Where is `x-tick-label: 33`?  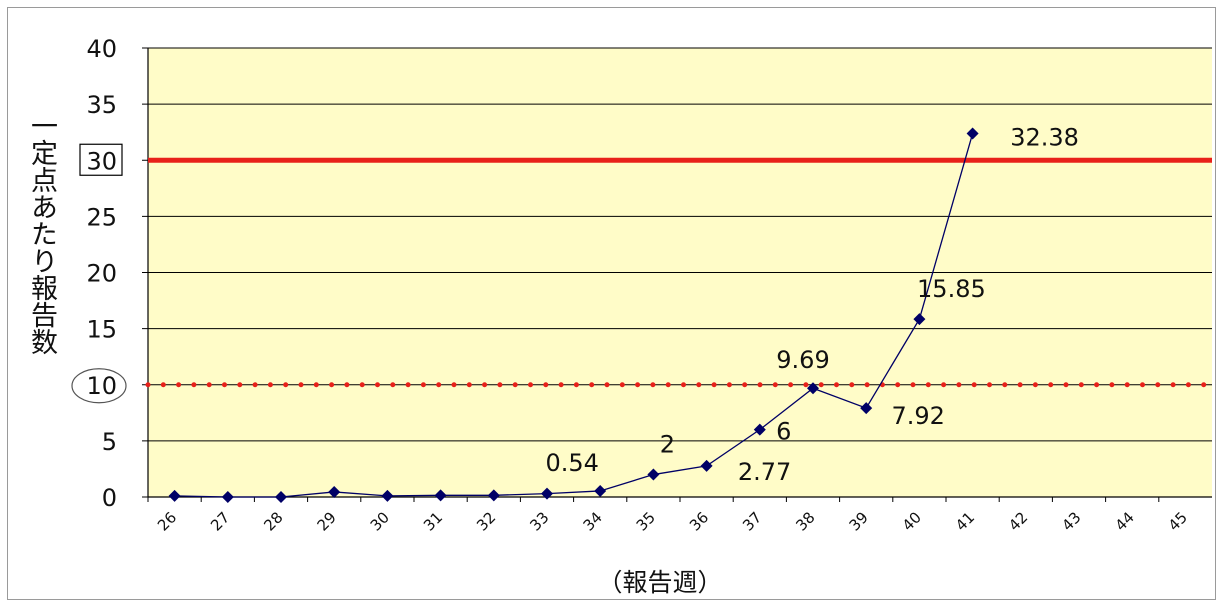 x-tick-label: 33 is located at coordinates (539, 521).